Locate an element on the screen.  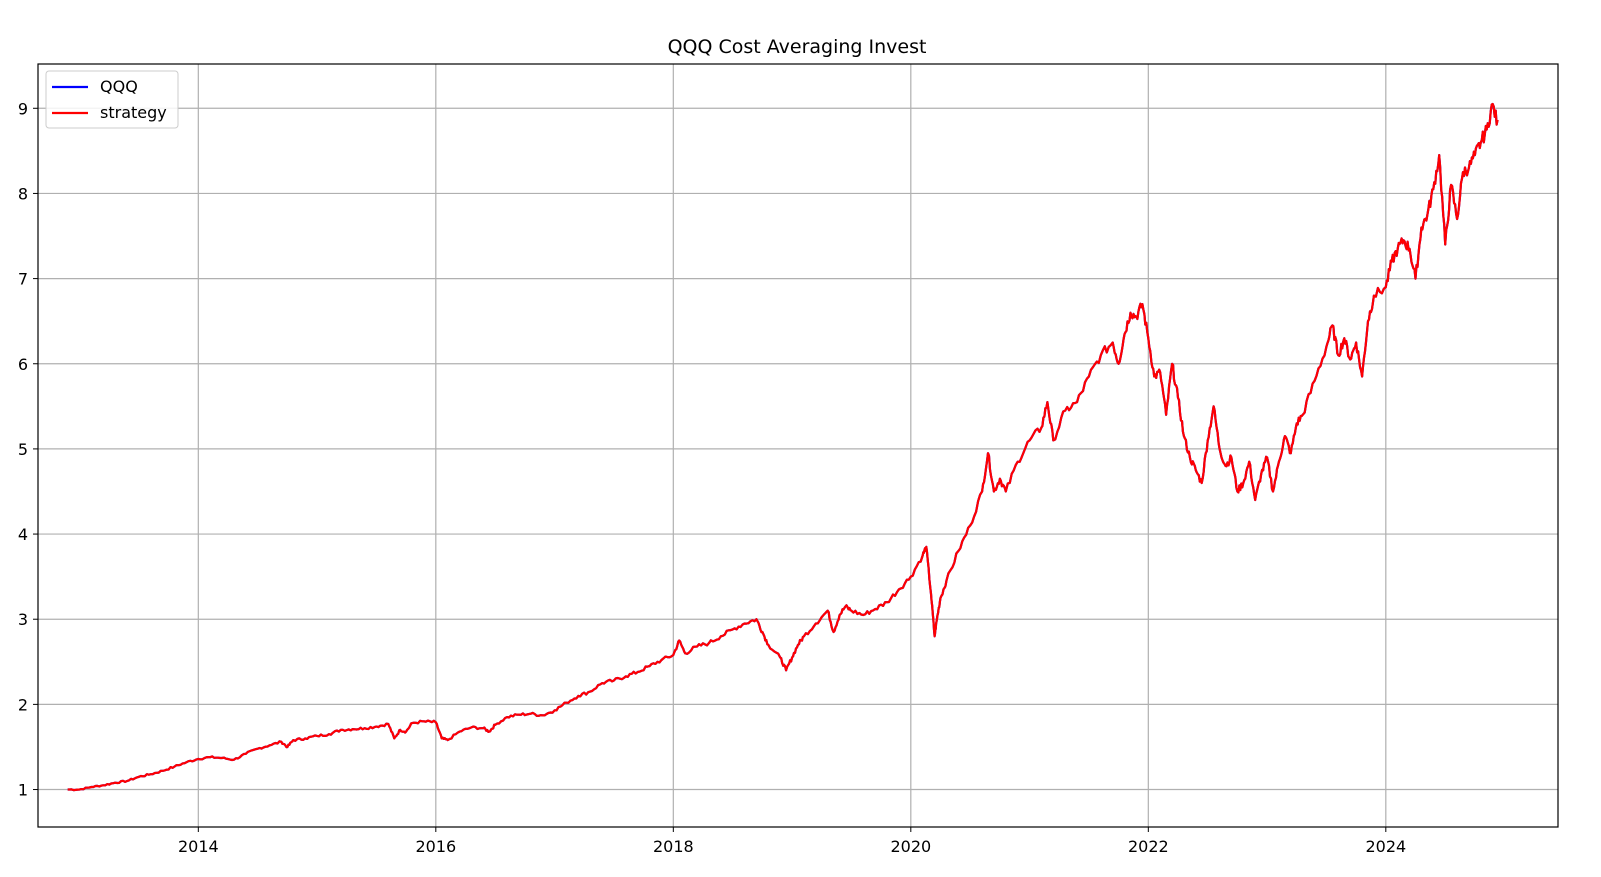
y-tick-label-1: 1 is located at coordinates (23, 790).